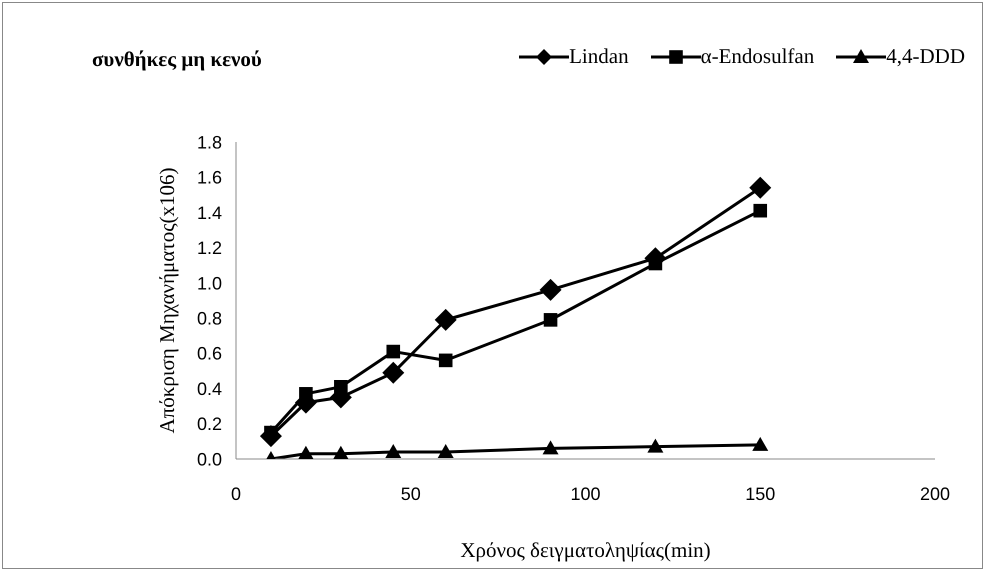 This screenshot has width=985, height=570. I want to click on y-tick-label: 0.6, so click(209, 354).